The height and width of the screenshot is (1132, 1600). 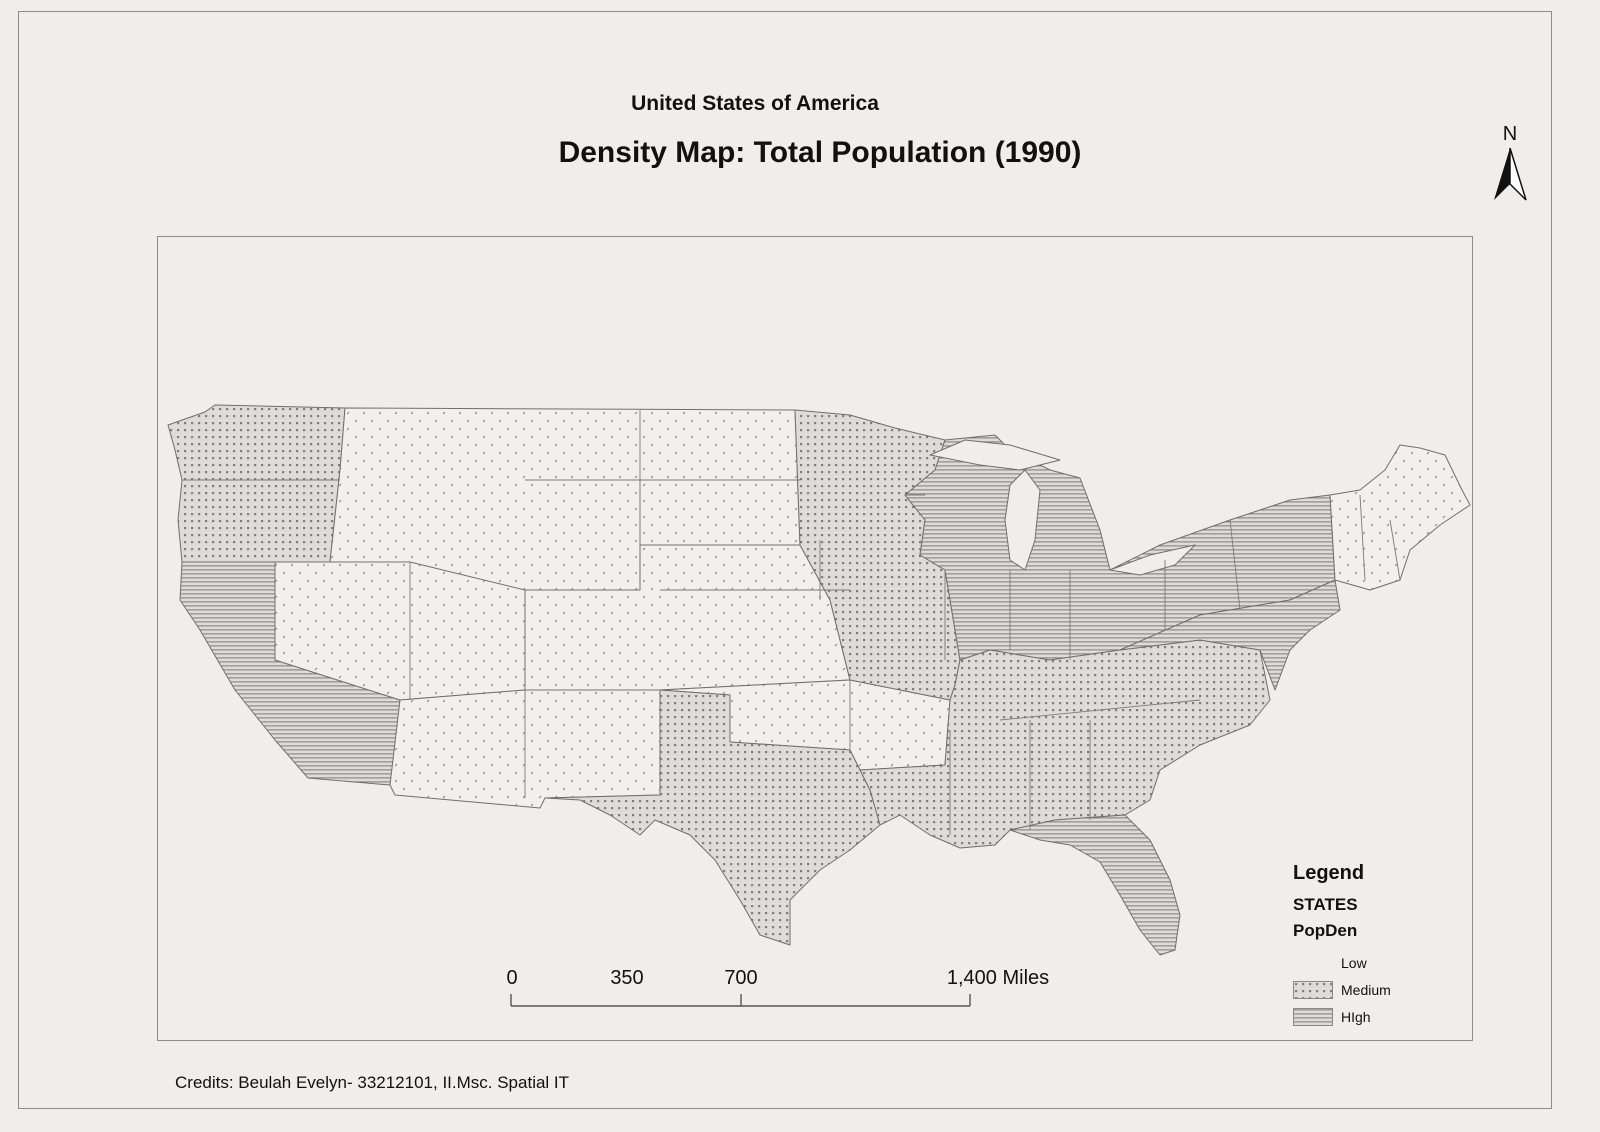 I want to click on scale-tick-350: 350, so click(x=626, y=978).